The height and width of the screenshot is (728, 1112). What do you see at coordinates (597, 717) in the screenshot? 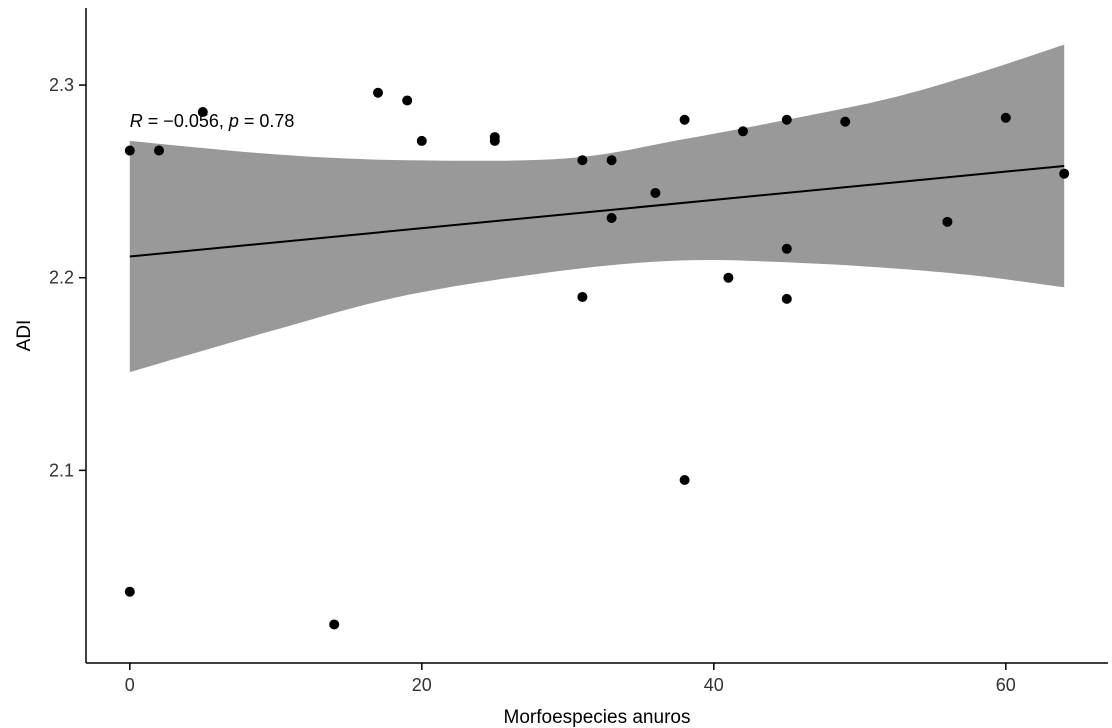
I see `x-axis-title: Morfoespecies anuros` at bounding box center [597, 717].